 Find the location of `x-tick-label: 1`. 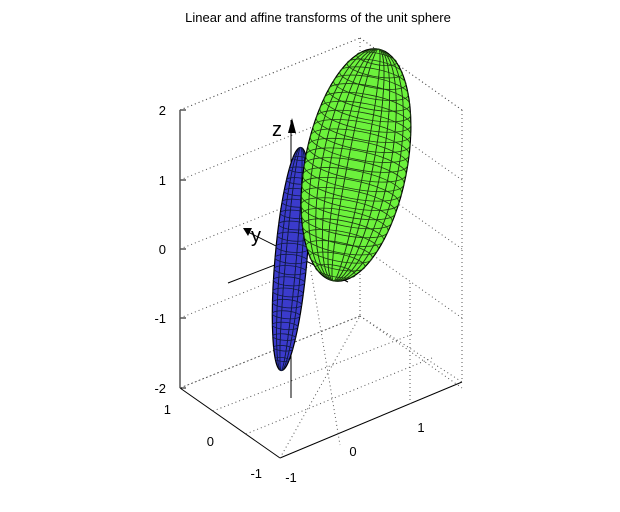

x-tick-label: 1 is located at coordinates (420, 427).